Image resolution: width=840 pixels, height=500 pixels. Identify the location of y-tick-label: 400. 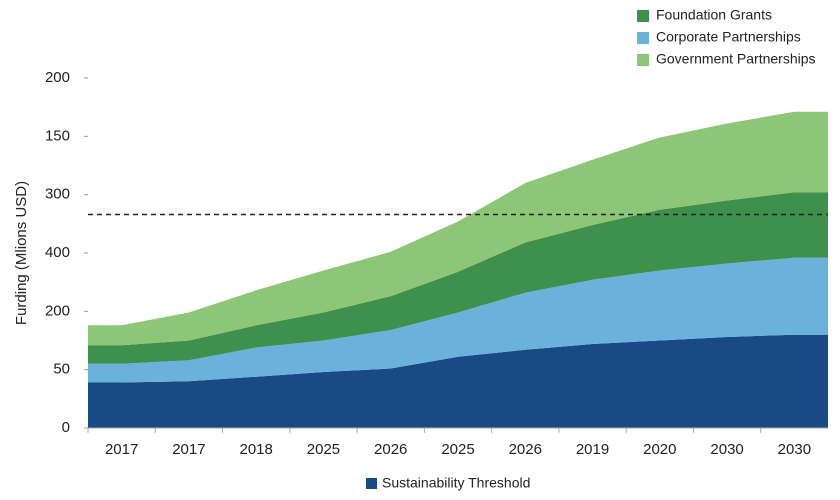
(57, 252).